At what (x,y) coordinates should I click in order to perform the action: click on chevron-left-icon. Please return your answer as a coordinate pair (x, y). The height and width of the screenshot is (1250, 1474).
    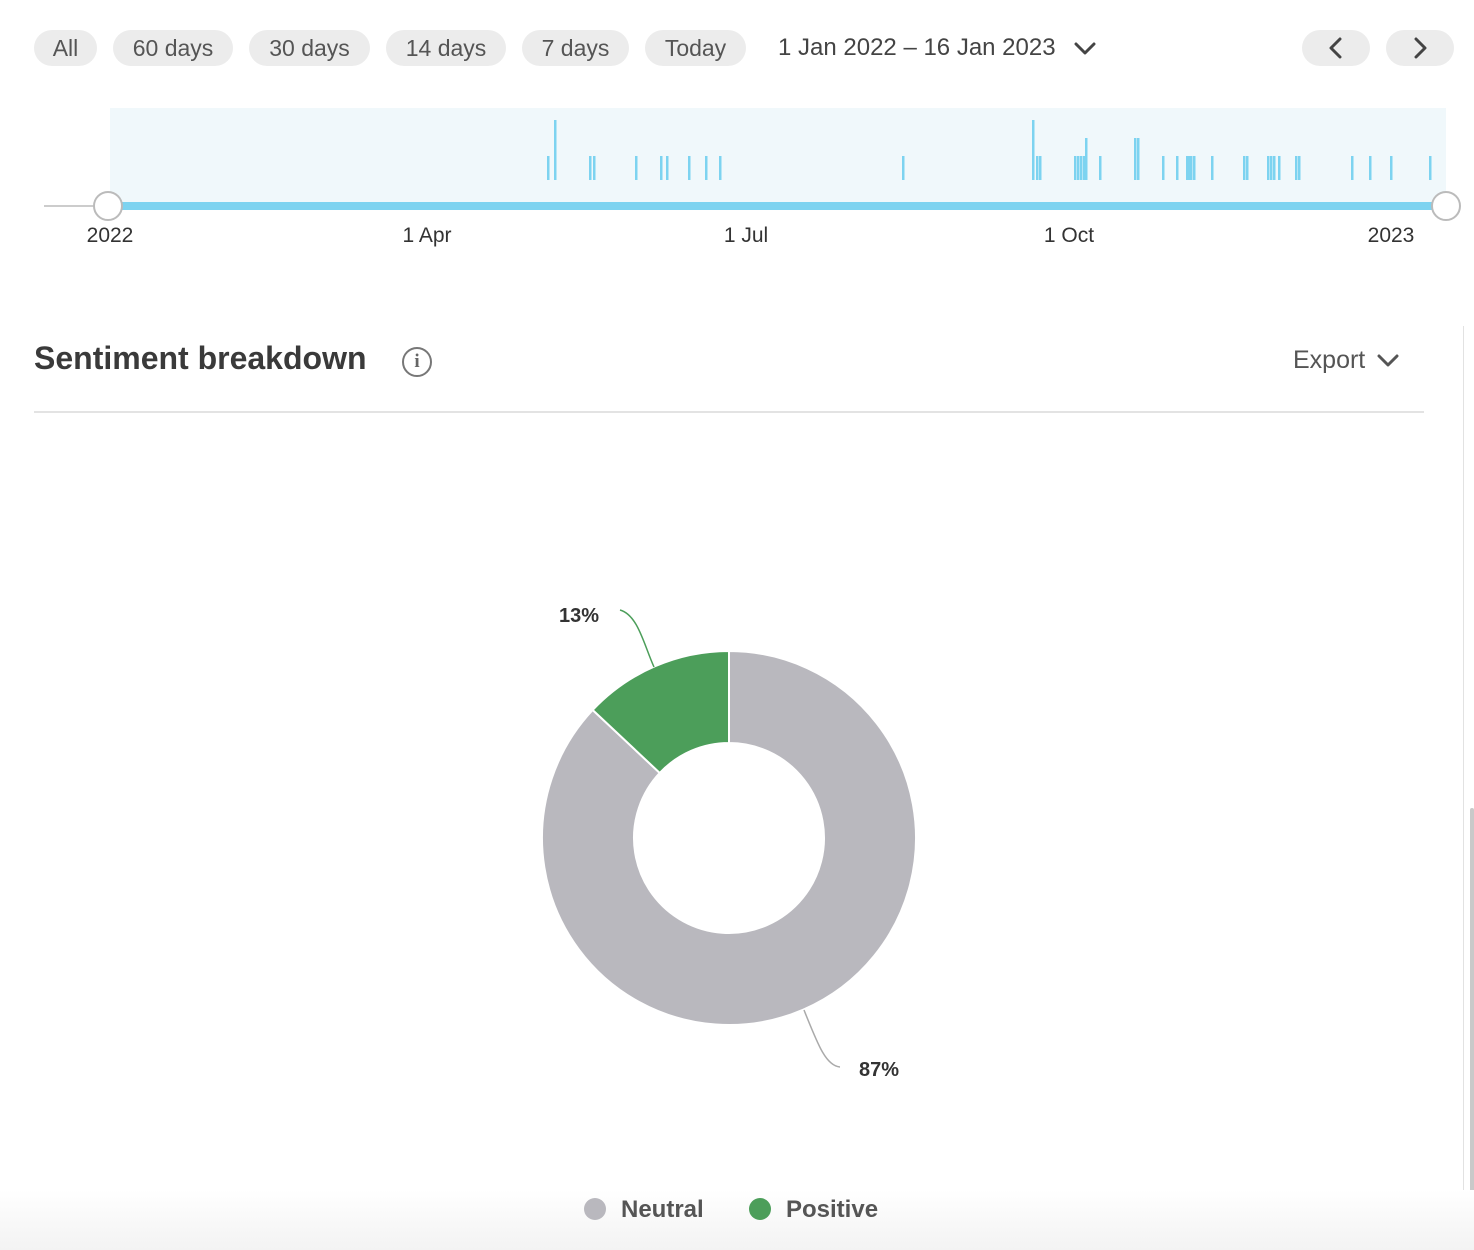
    Looking at the image, I should click on (1335, 48).